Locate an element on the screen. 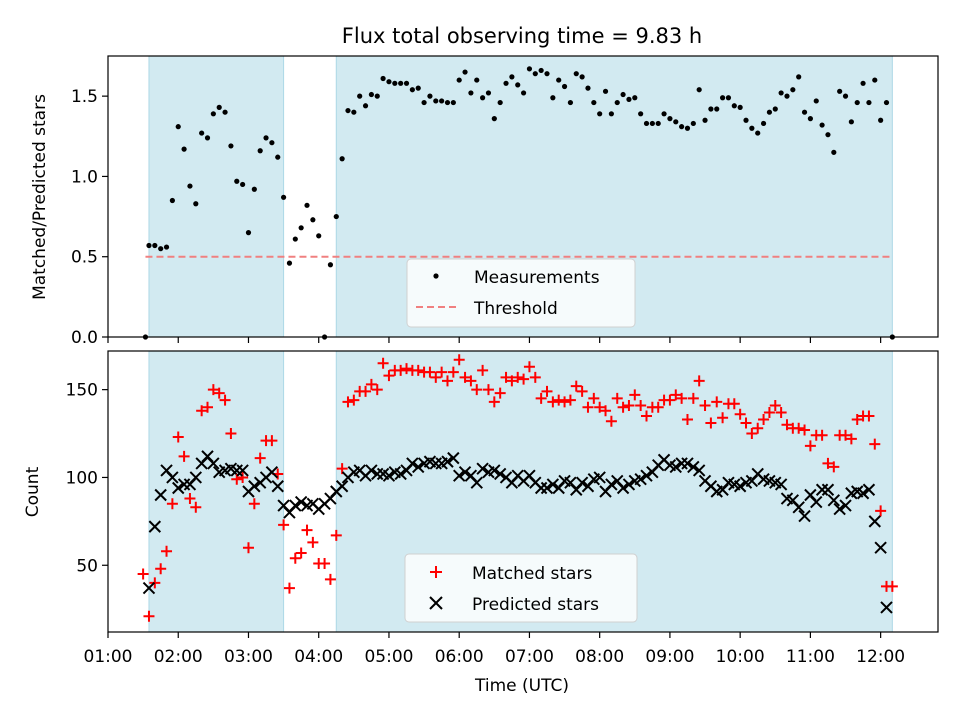  x-tick-label: 11:00 is located at coordinates (810, 657).